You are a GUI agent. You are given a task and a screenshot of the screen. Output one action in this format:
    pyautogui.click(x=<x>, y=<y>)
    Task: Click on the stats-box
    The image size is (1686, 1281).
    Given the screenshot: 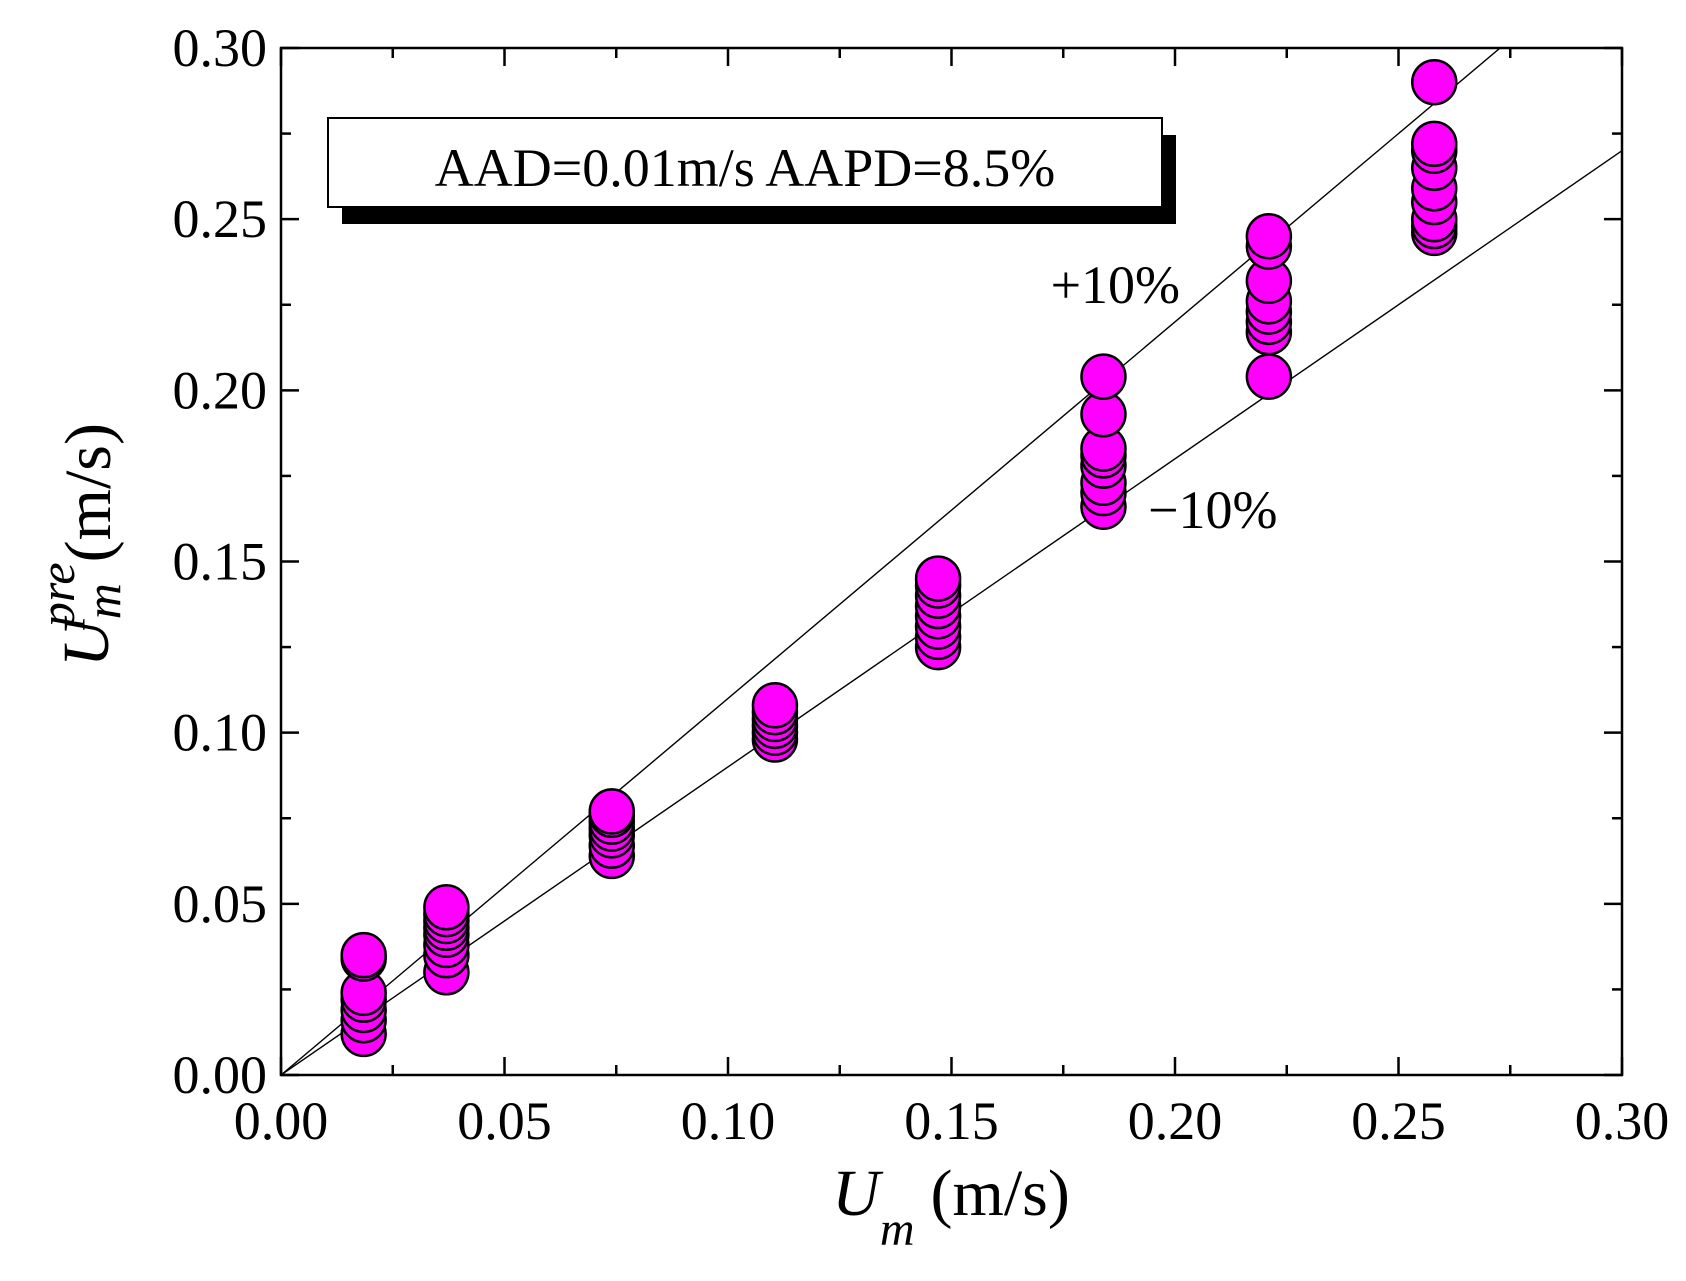 What is the action you would take?
    pyautogui.click(x=745, y=162)
    